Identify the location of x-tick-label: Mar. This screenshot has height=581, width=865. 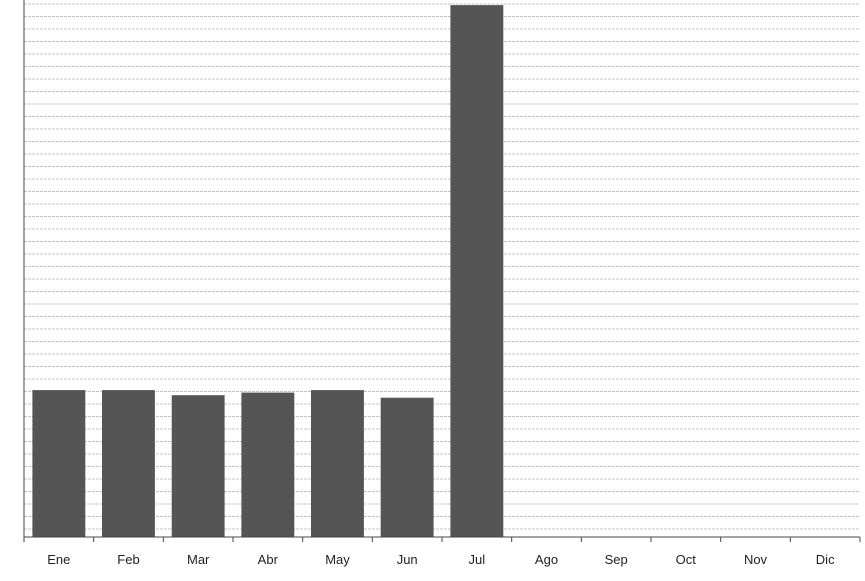
(198, 559).